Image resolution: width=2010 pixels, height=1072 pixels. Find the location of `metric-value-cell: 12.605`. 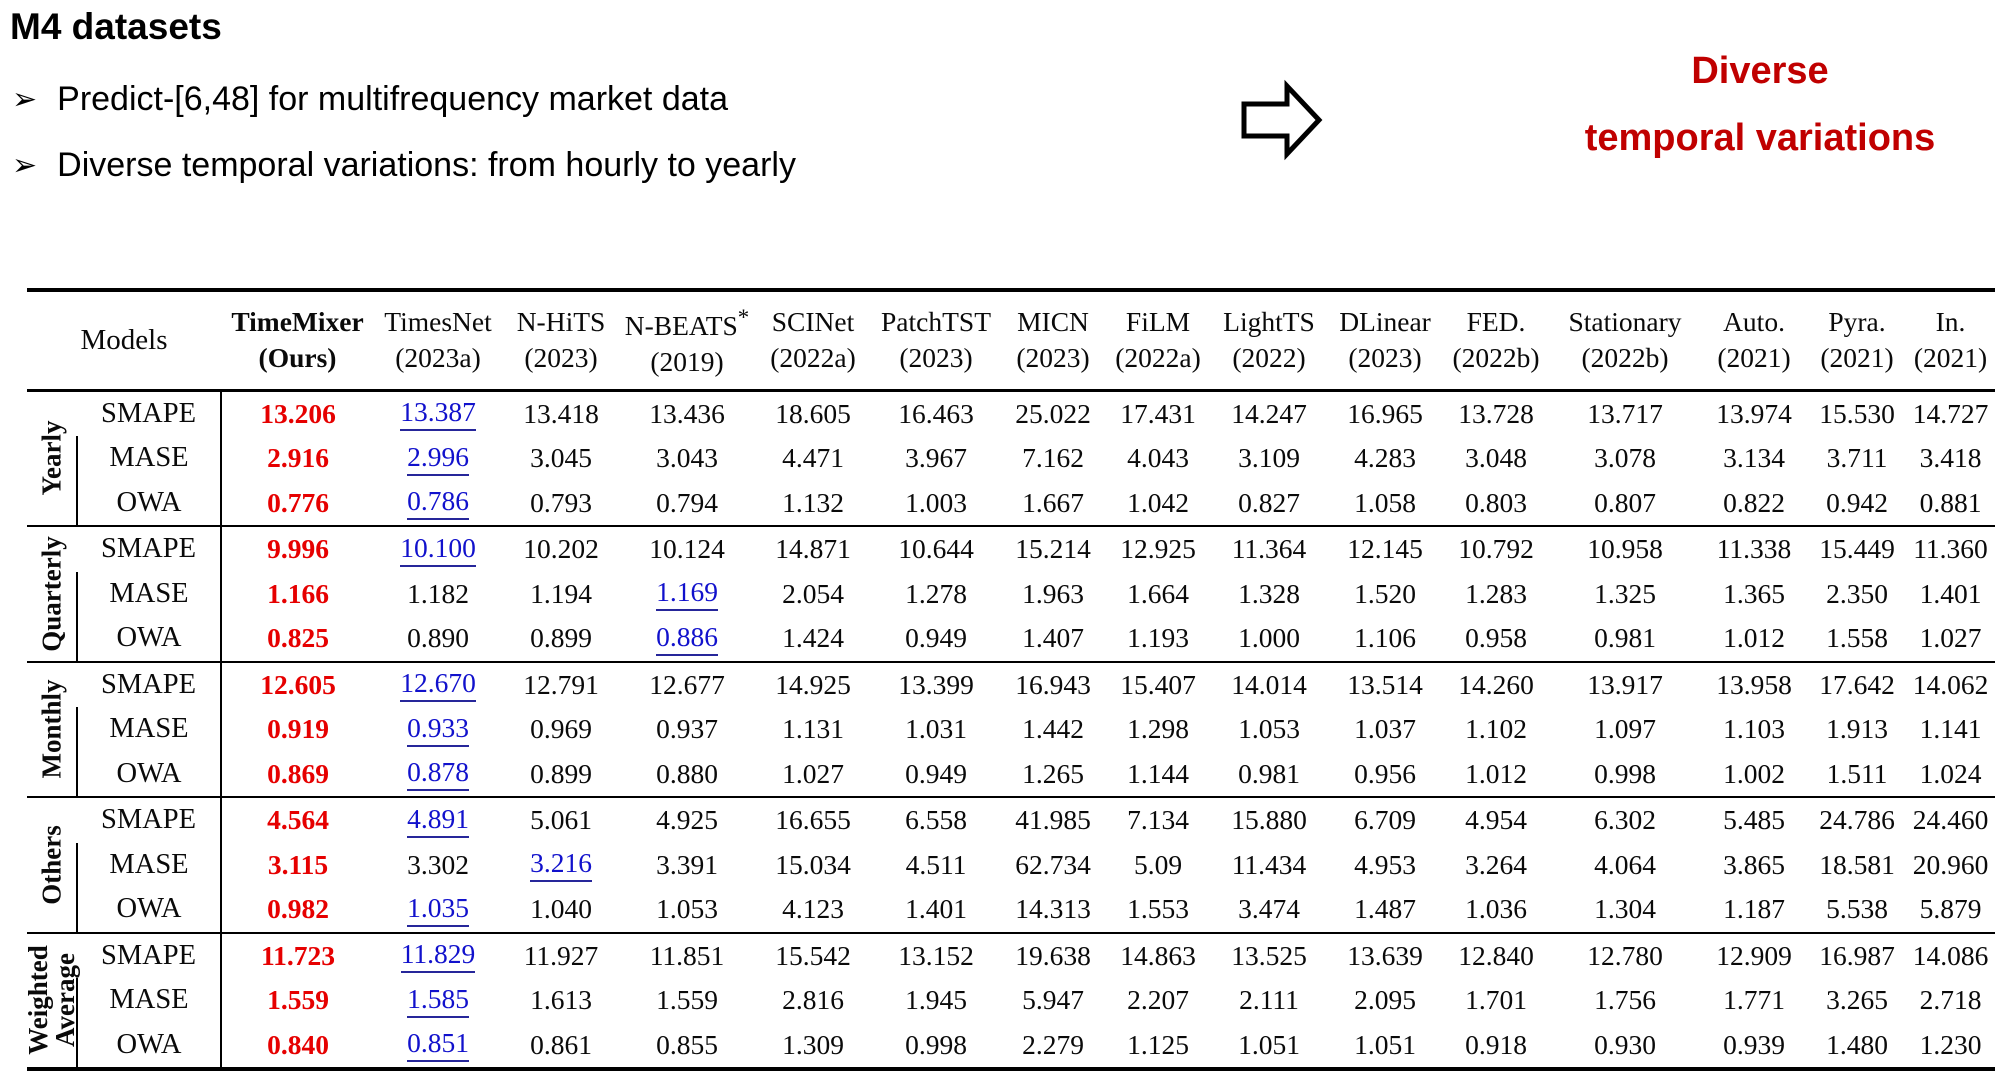

metric-value-cell: 12.605 is located at coordinates (298, 684).